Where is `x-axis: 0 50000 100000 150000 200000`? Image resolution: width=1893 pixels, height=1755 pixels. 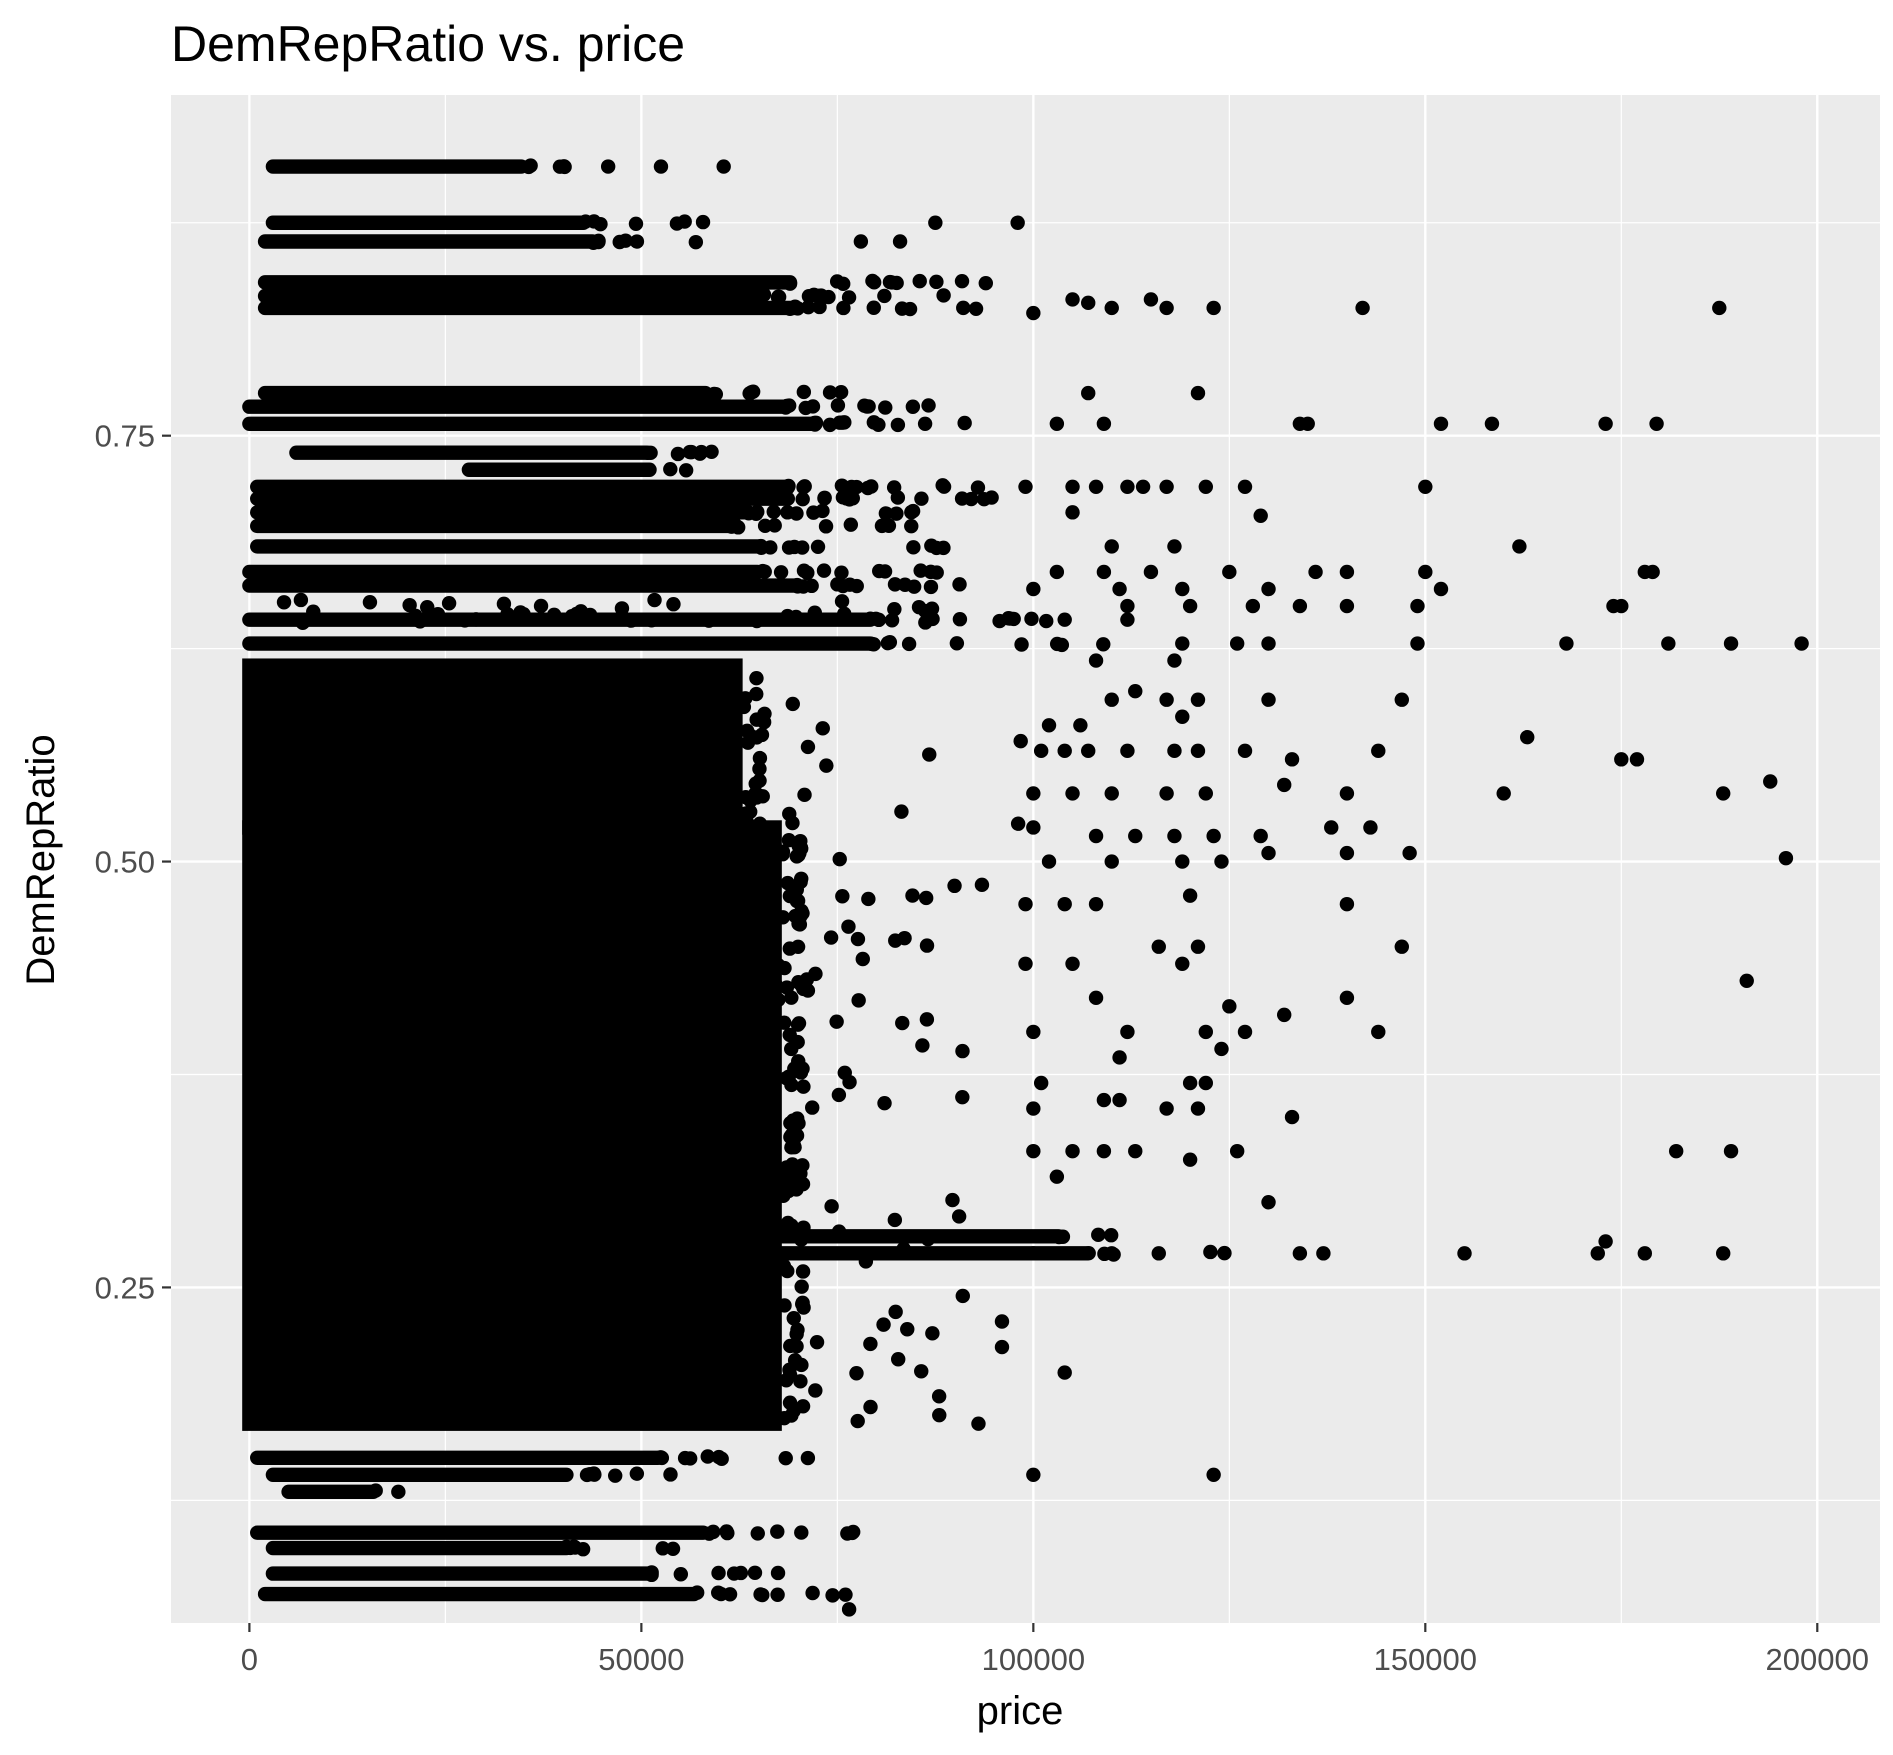
x-axis: 0 50000 100000 150000 200000 is located at coordinates (1055, 1650).